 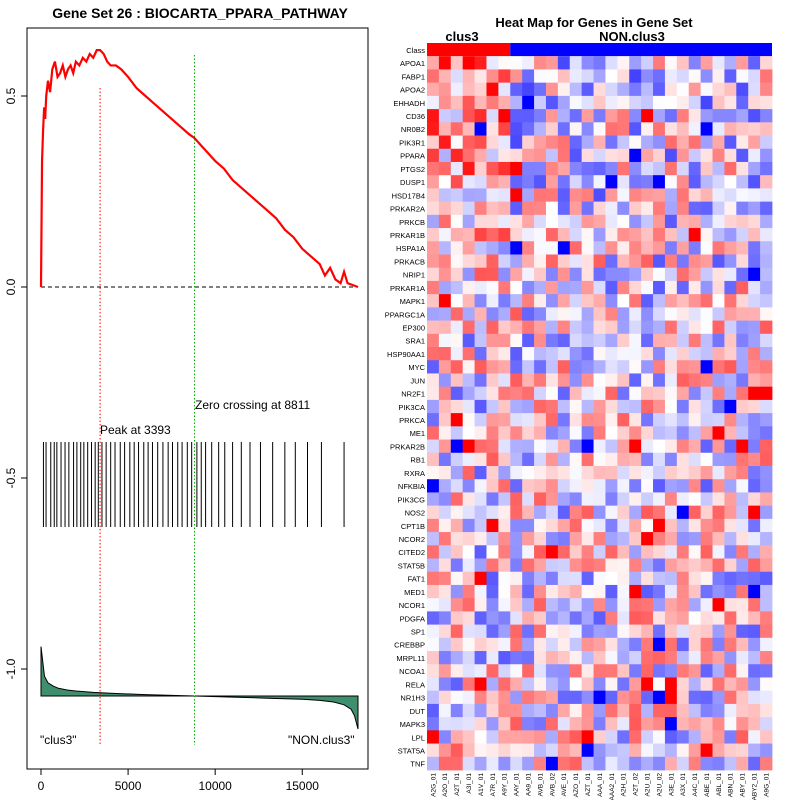 I want to click on column-label: A2U_01, so click(x=647, y=785).